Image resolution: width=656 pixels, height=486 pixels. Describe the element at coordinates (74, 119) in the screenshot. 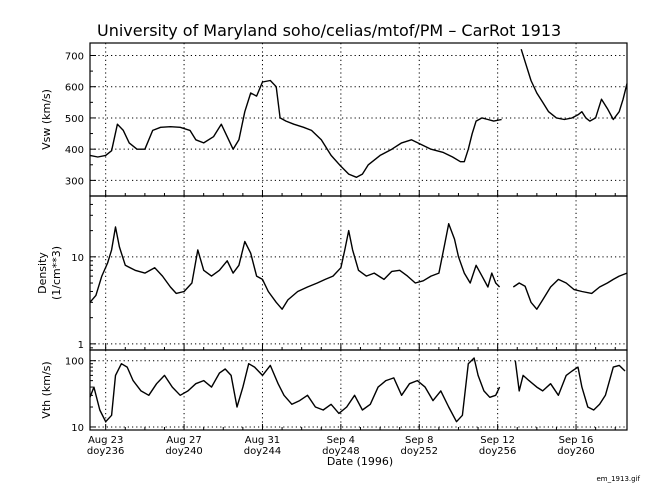

I see `vsw-ytick-label-2: 500` at that location.